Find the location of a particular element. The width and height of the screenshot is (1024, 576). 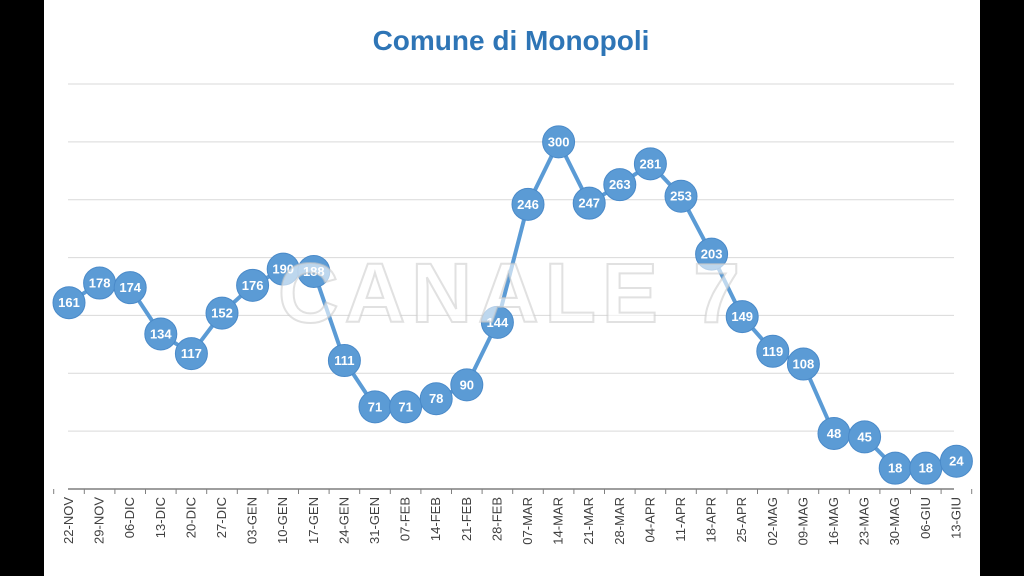

data-label: 90 is located at coordinates (467, 384).